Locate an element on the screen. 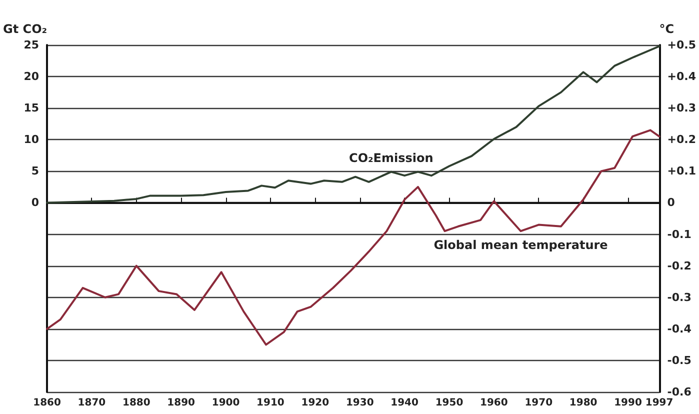 The image size is (699, 414). x-tick-label: 1920 is located at coordinates (315, 403).